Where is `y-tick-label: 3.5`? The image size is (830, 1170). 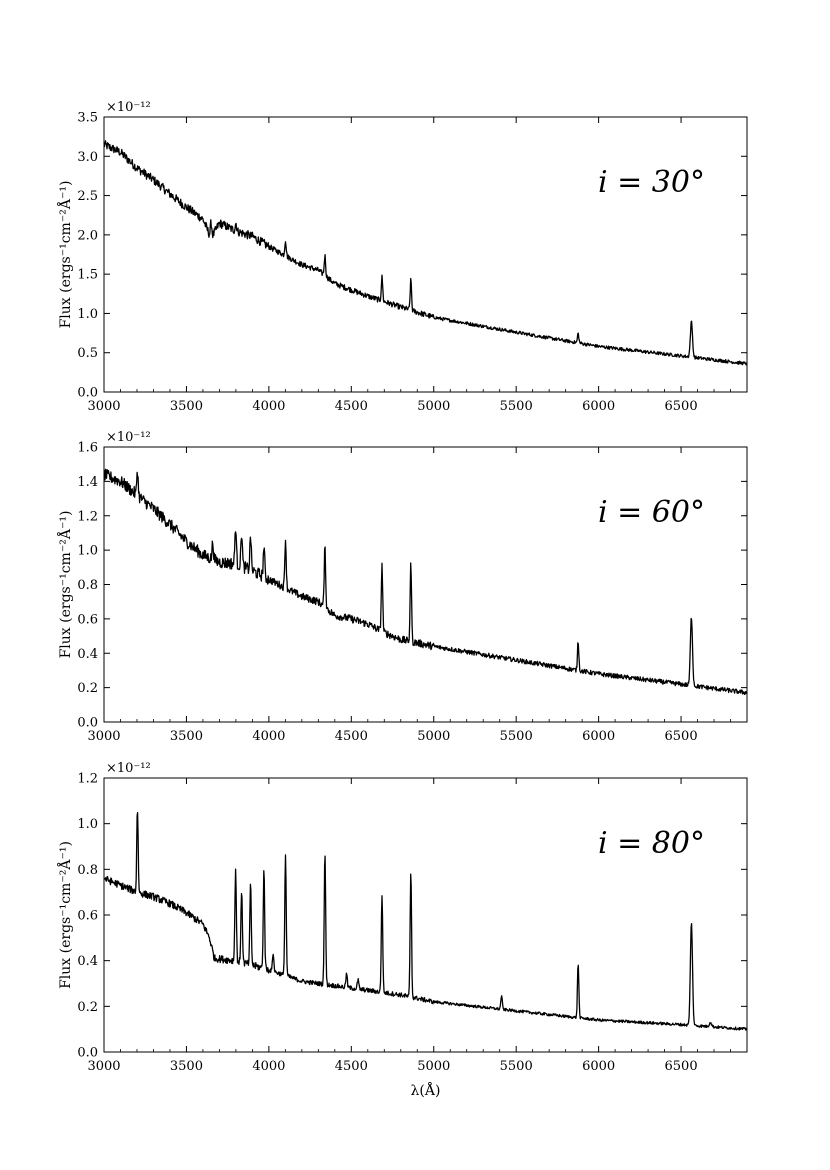 y-tick-label: 3.5 is located at coordinates (87, 118).